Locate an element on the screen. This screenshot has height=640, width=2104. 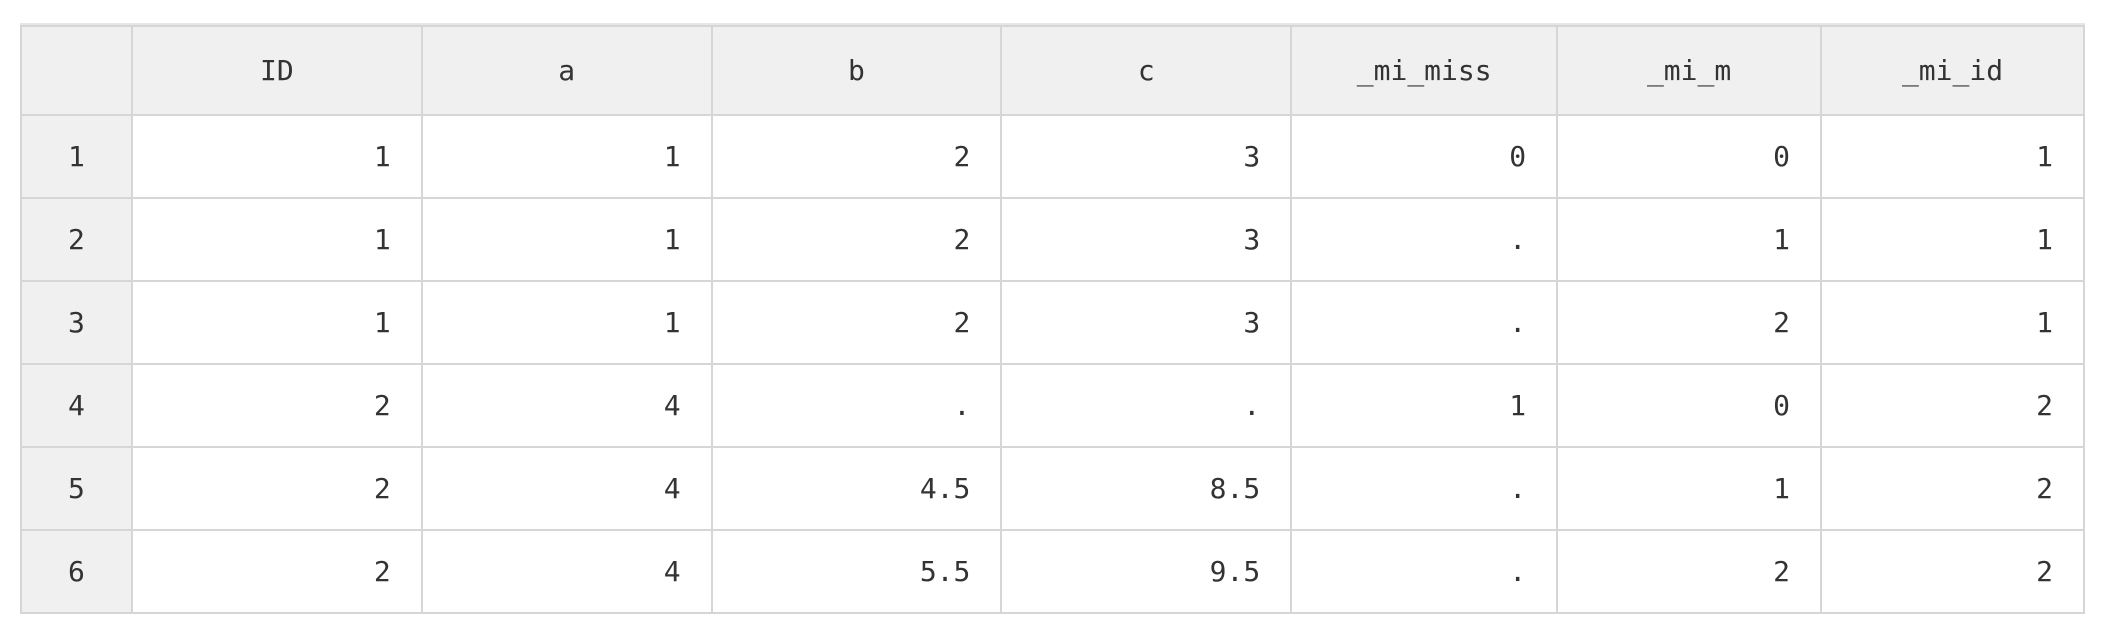
row-number: 2 is located at coordinates (76, 239).